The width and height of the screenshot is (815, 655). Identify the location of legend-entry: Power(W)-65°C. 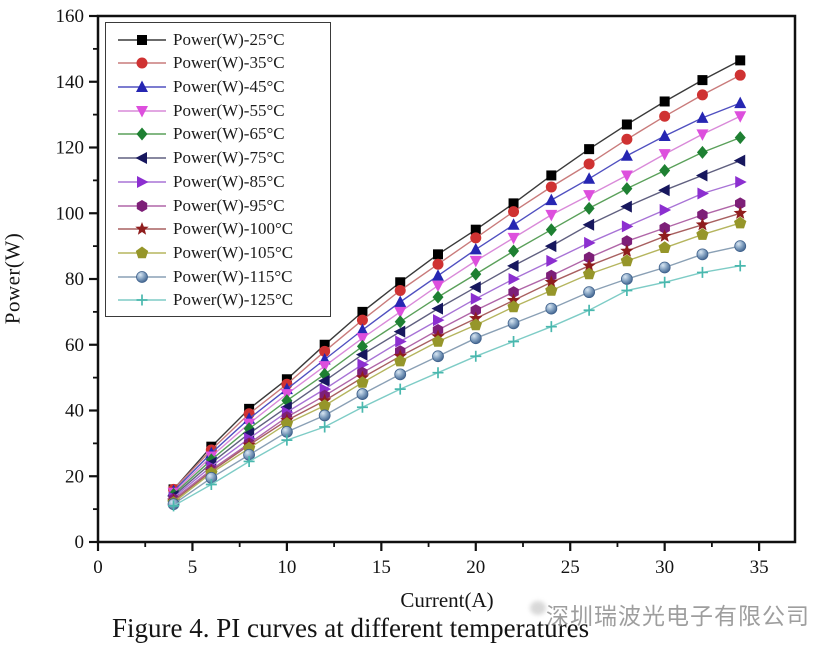
(223, 134).